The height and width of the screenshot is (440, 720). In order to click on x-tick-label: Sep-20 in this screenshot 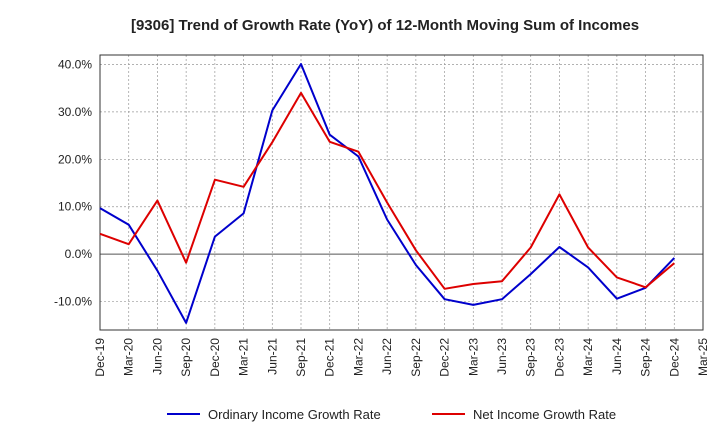, I will do `click(186, 357)`.